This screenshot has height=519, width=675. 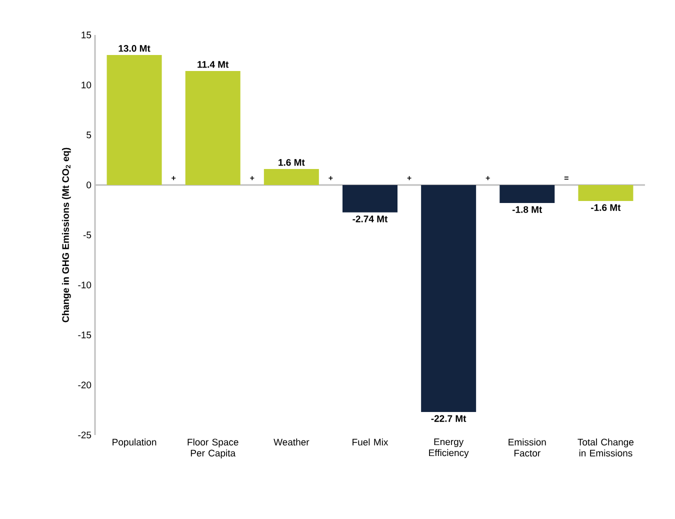 I want to click on data-label: 13.0 Mt, so click(x=134, y=48).